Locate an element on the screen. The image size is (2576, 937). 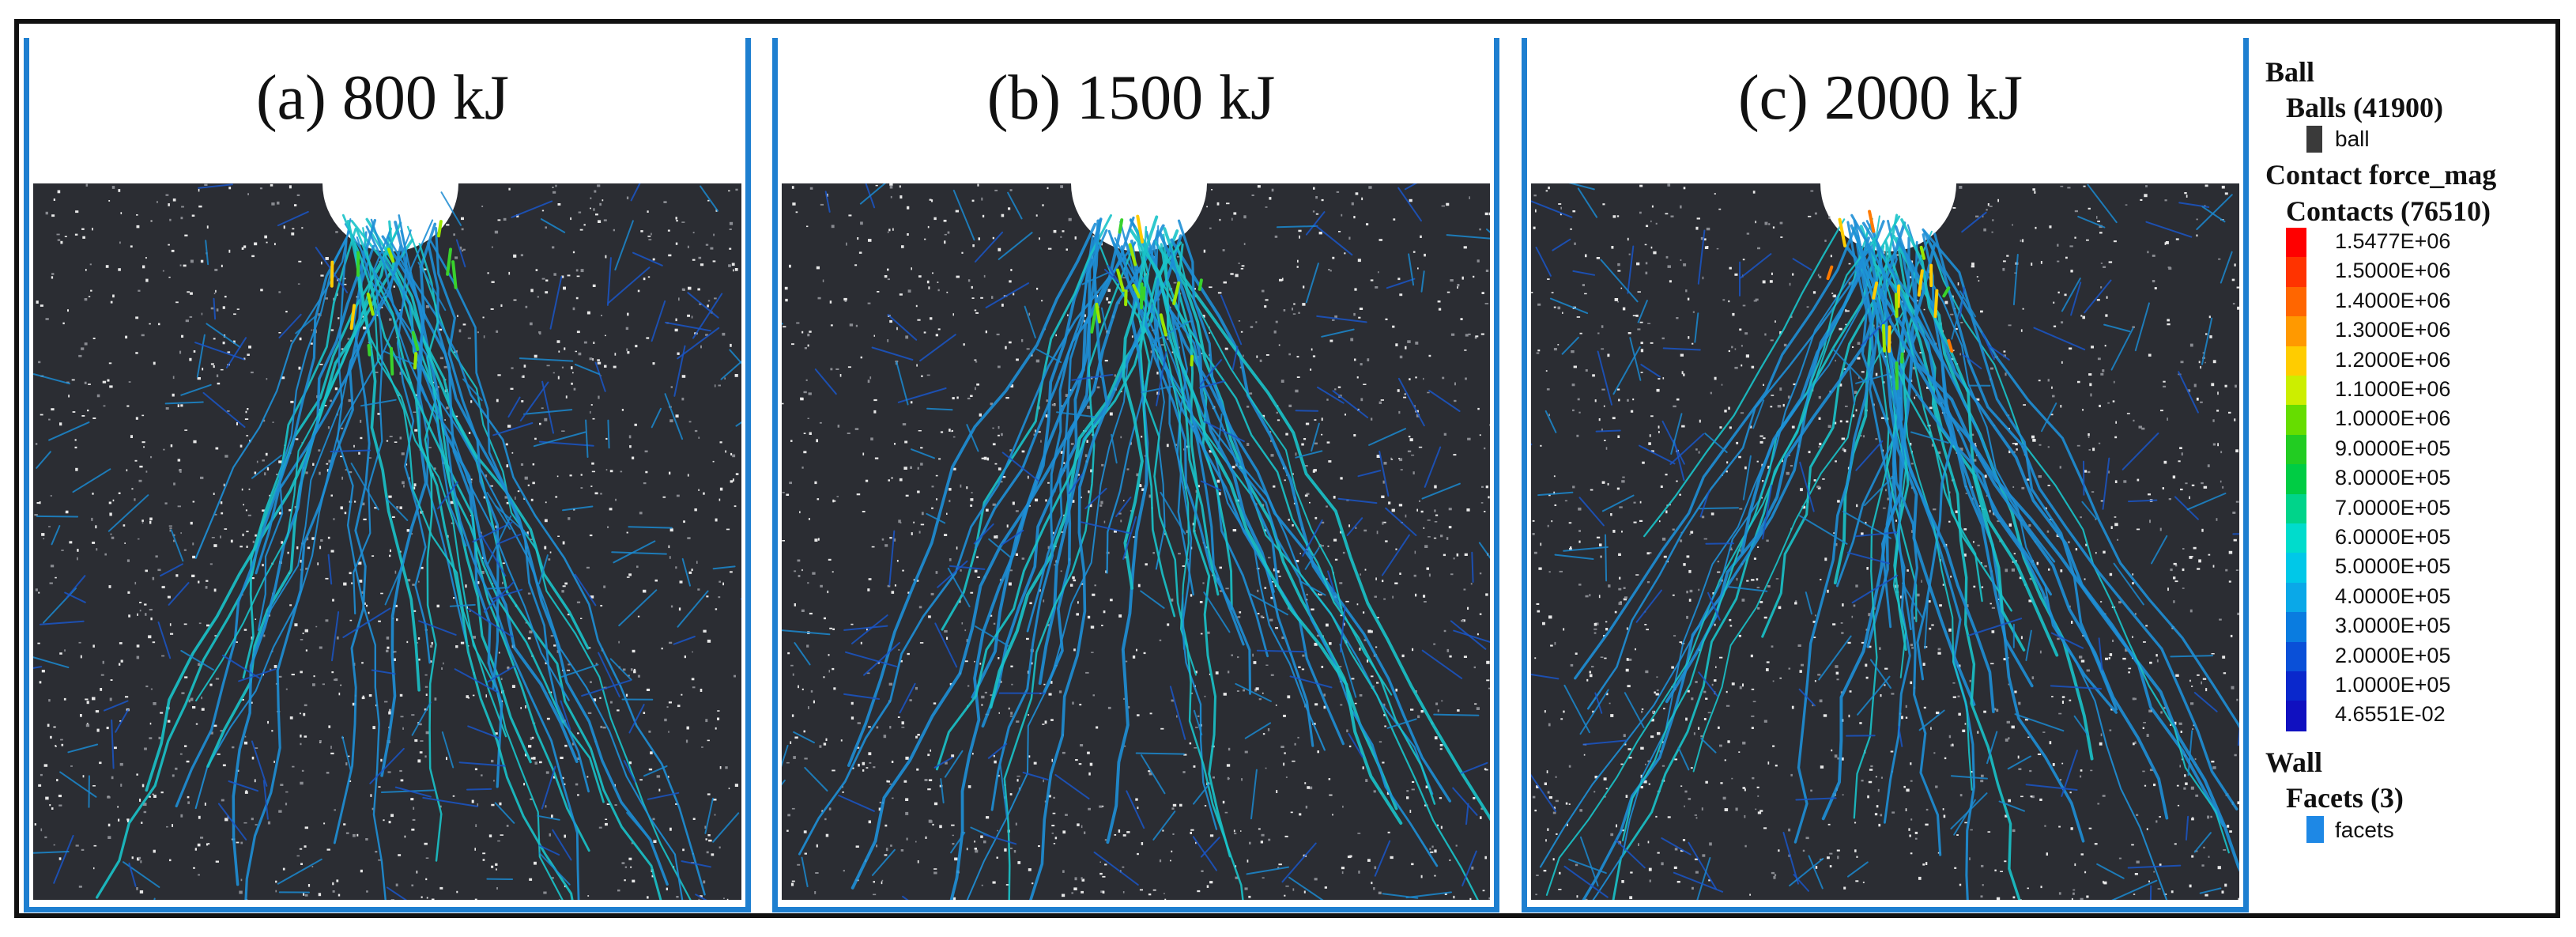
legend-facets-item: facets is located at coordinates (2364, 830).